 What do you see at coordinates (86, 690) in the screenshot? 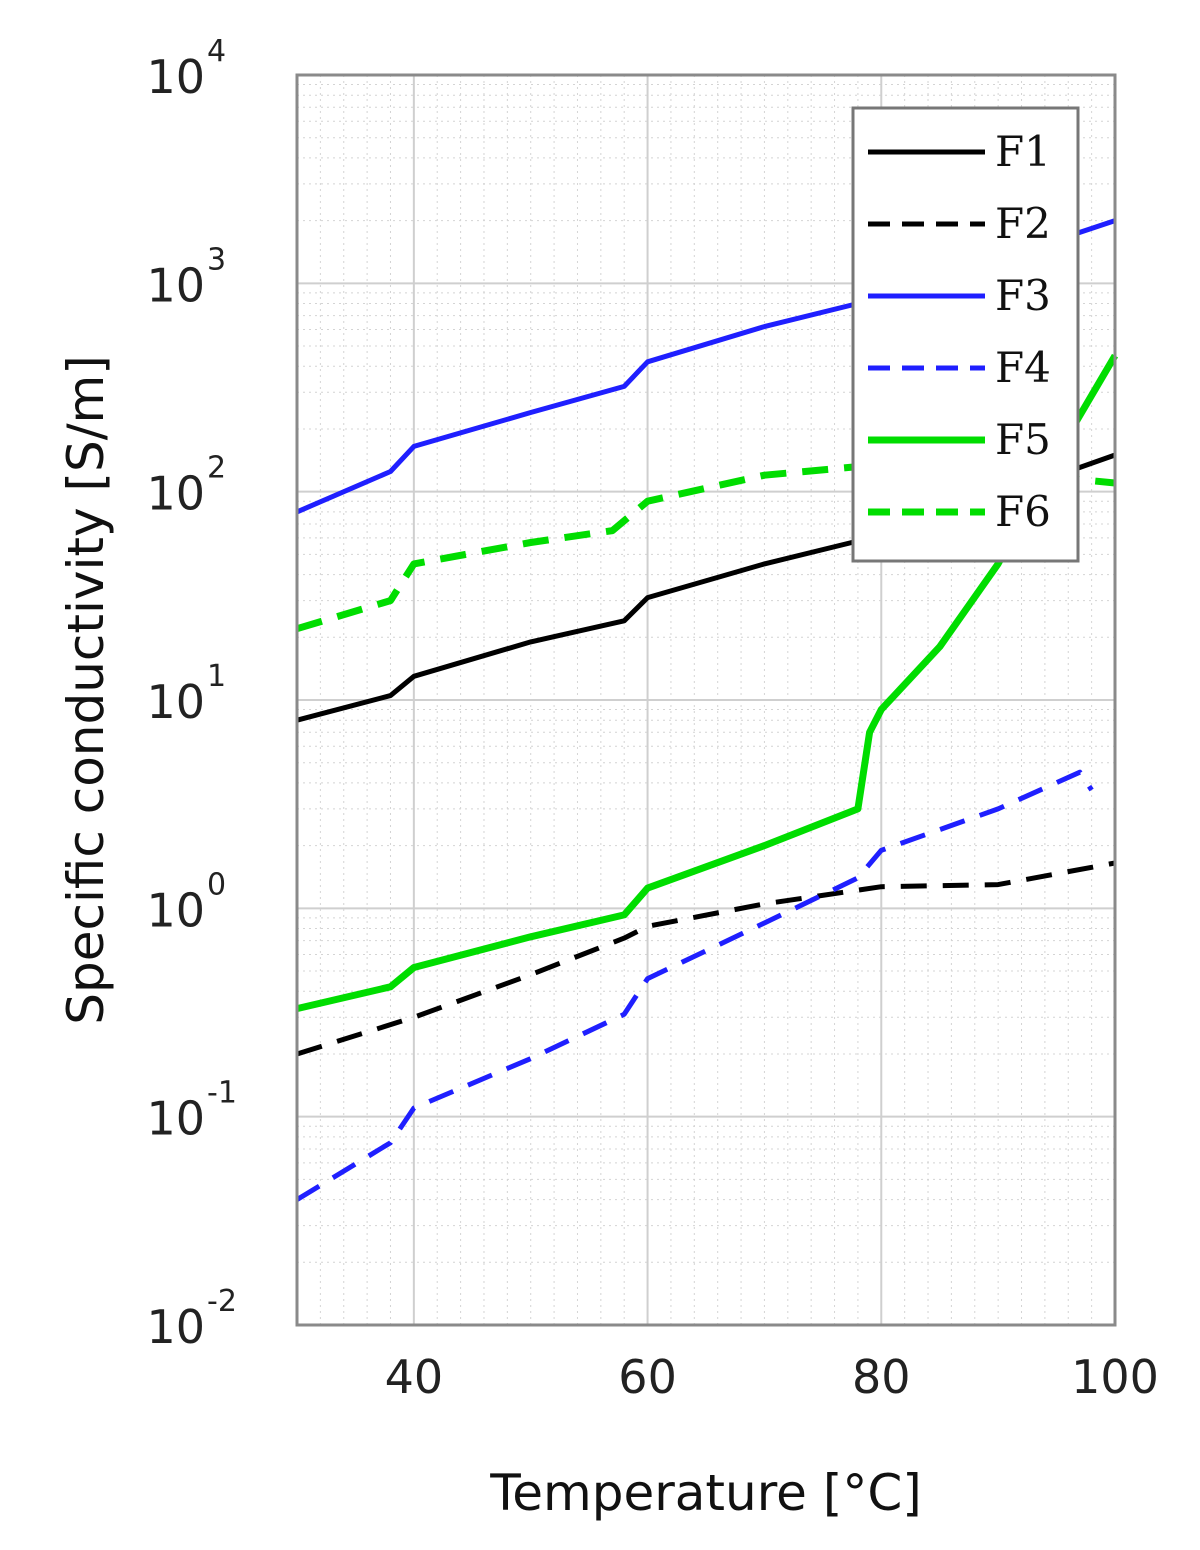
I see `y-axis-title: Specific conductivity [S/m]` at bounding box center [86, 690].